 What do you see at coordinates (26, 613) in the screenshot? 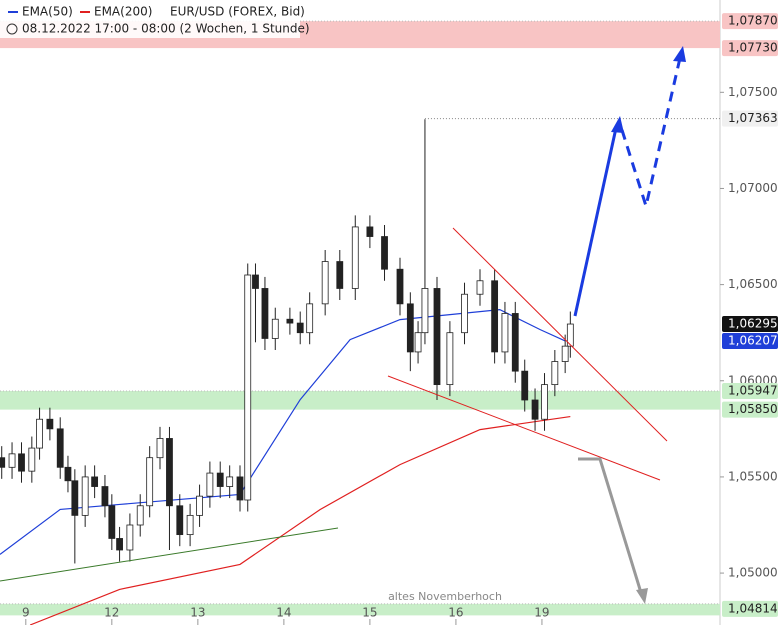
I see `x-tick-label: 9` at bounding box center [26, 613].